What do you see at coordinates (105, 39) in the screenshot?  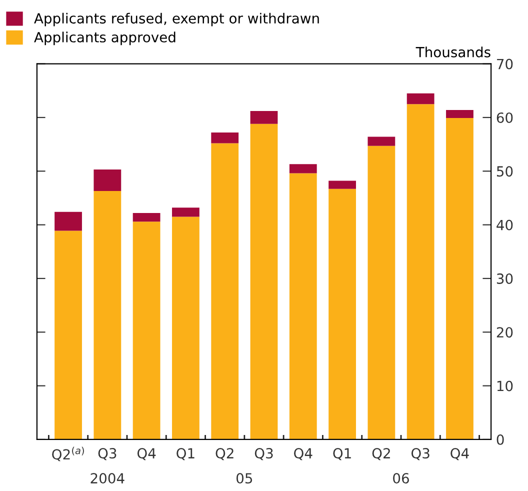 I see `legend-label: Applicants approved` at bounding box center [105, 39].